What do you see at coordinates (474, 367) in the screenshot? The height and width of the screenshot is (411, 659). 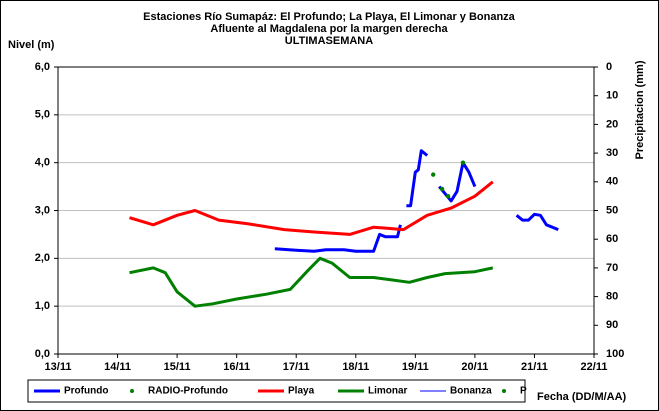 I see `x-tick-label: 20/11` at bounding box center [474, 367].